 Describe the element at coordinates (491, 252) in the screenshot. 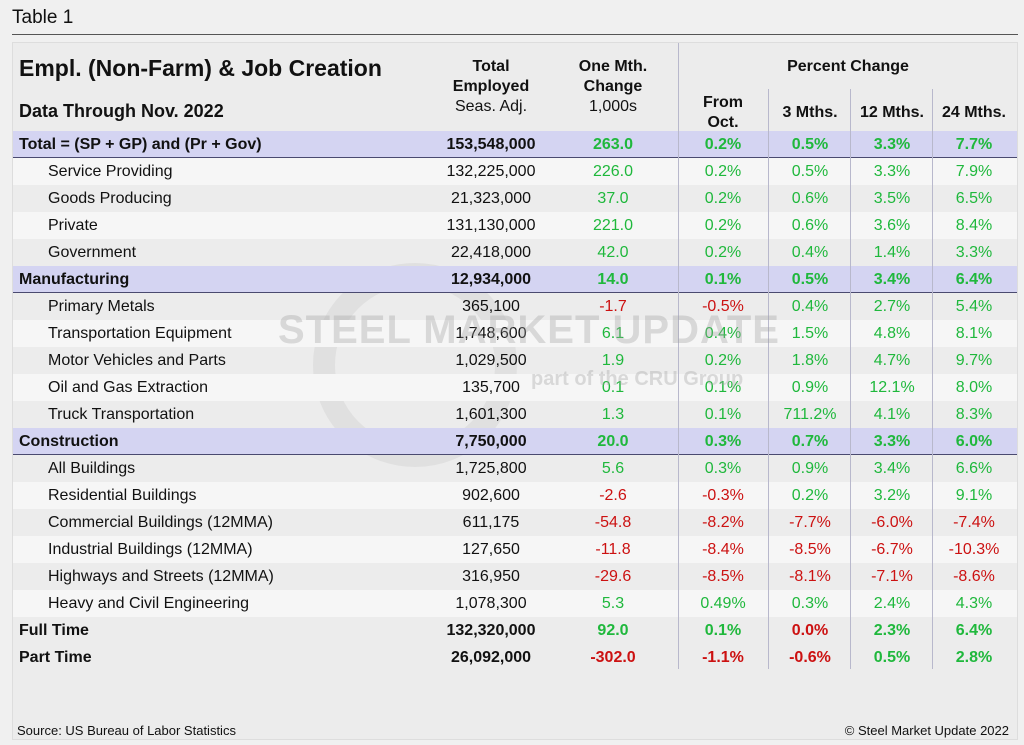

I see `table-cell: 22,418,000` at that location.